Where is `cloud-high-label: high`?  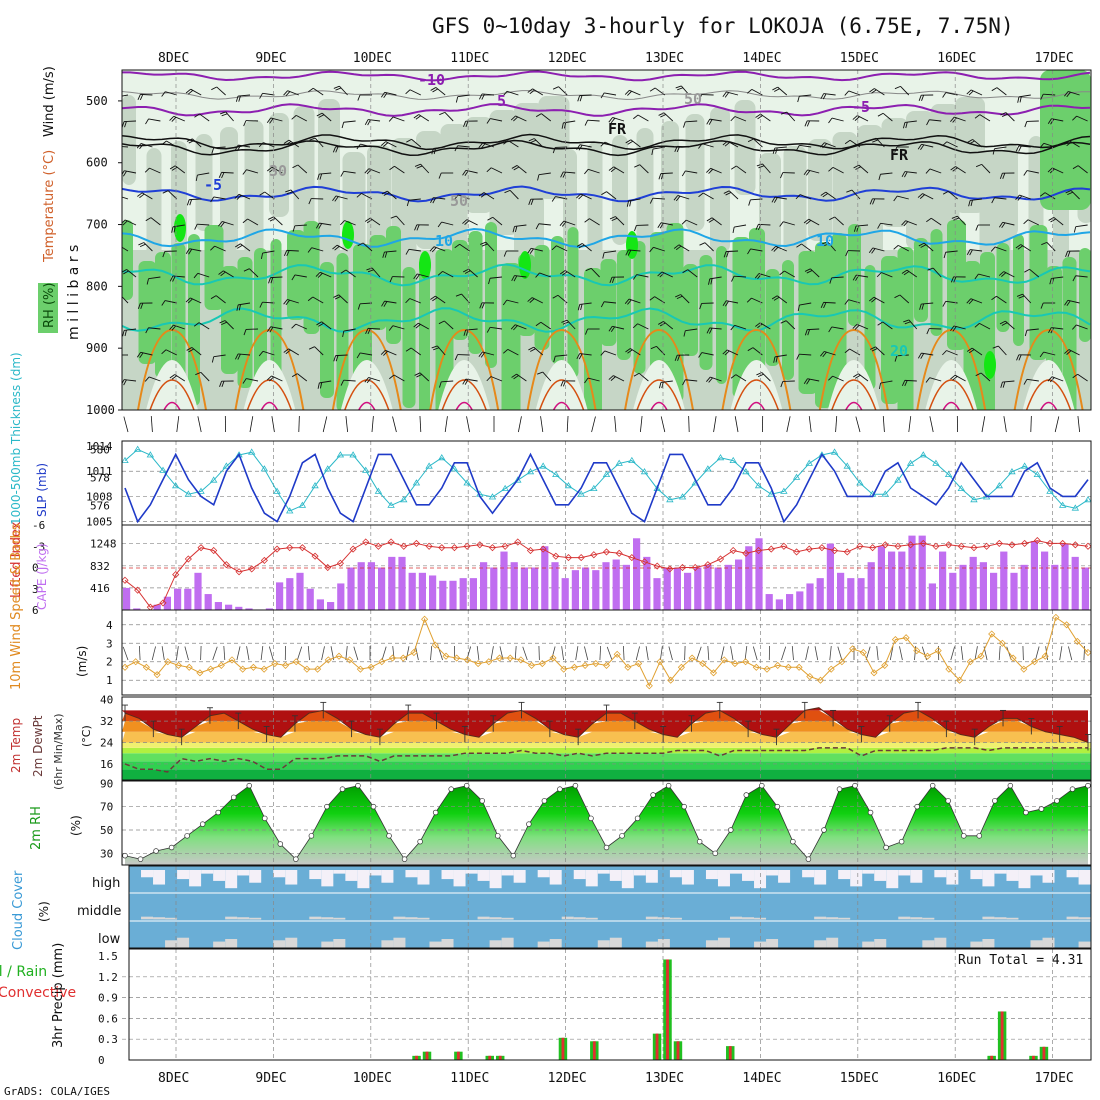
cloud-high-label: high is located at coordinates (106, 883).